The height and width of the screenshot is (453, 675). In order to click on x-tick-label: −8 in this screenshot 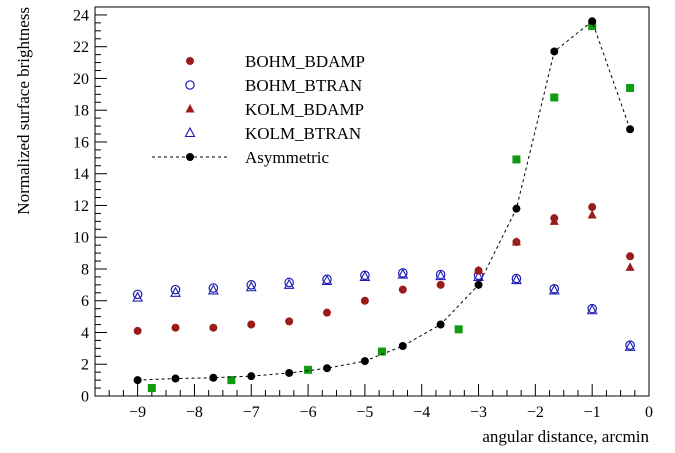, I will do `click(194, 412)`.